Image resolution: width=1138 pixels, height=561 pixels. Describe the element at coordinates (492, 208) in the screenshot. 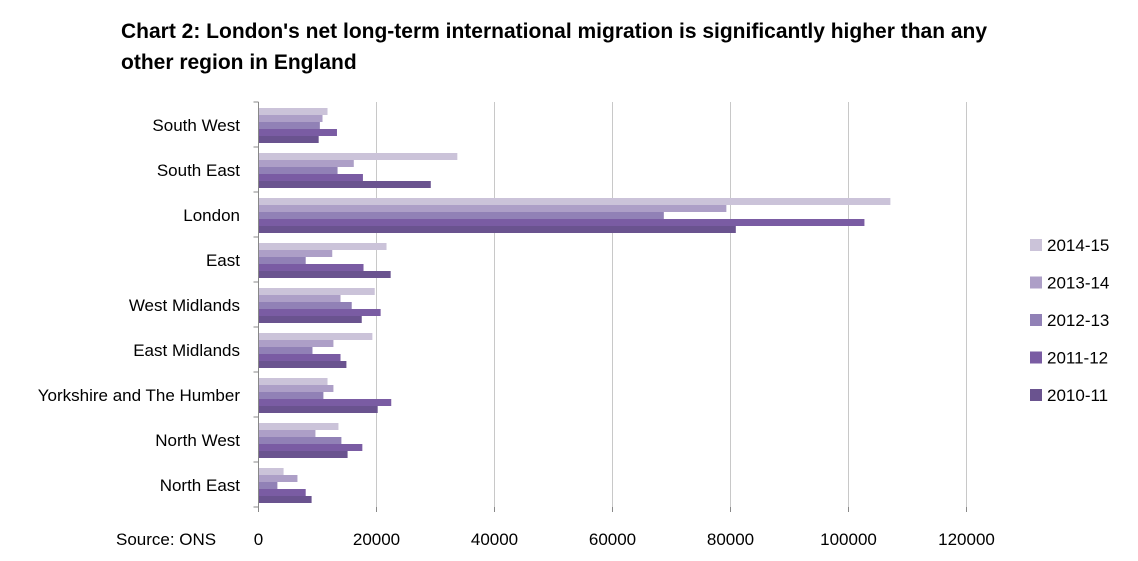

I see `bar-2013-14-london` at that location.